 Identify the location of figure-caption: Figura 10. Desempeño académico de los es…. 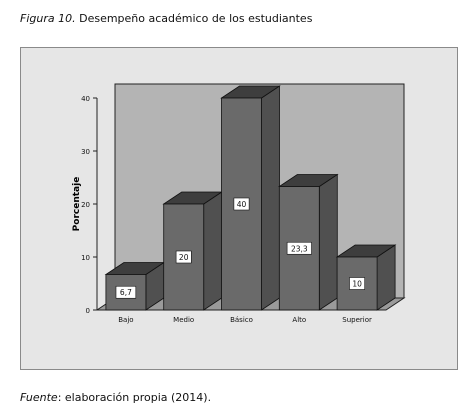
(166, 18).